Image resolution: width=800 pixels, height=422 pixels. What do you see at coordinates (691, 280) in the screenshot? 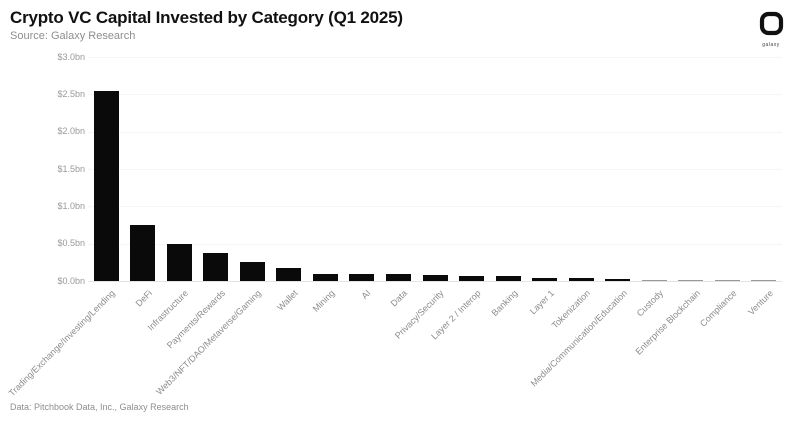
I see `bar-enterprise-blockchain` at bounding box center [691, 280].